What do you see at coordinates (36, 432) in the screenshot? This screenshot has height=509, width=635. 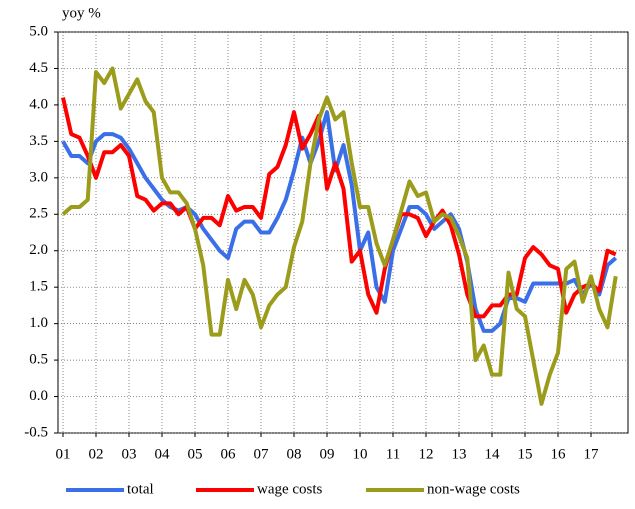 I see `y-tick-label: -0.5` at bounding box center [36, 432].